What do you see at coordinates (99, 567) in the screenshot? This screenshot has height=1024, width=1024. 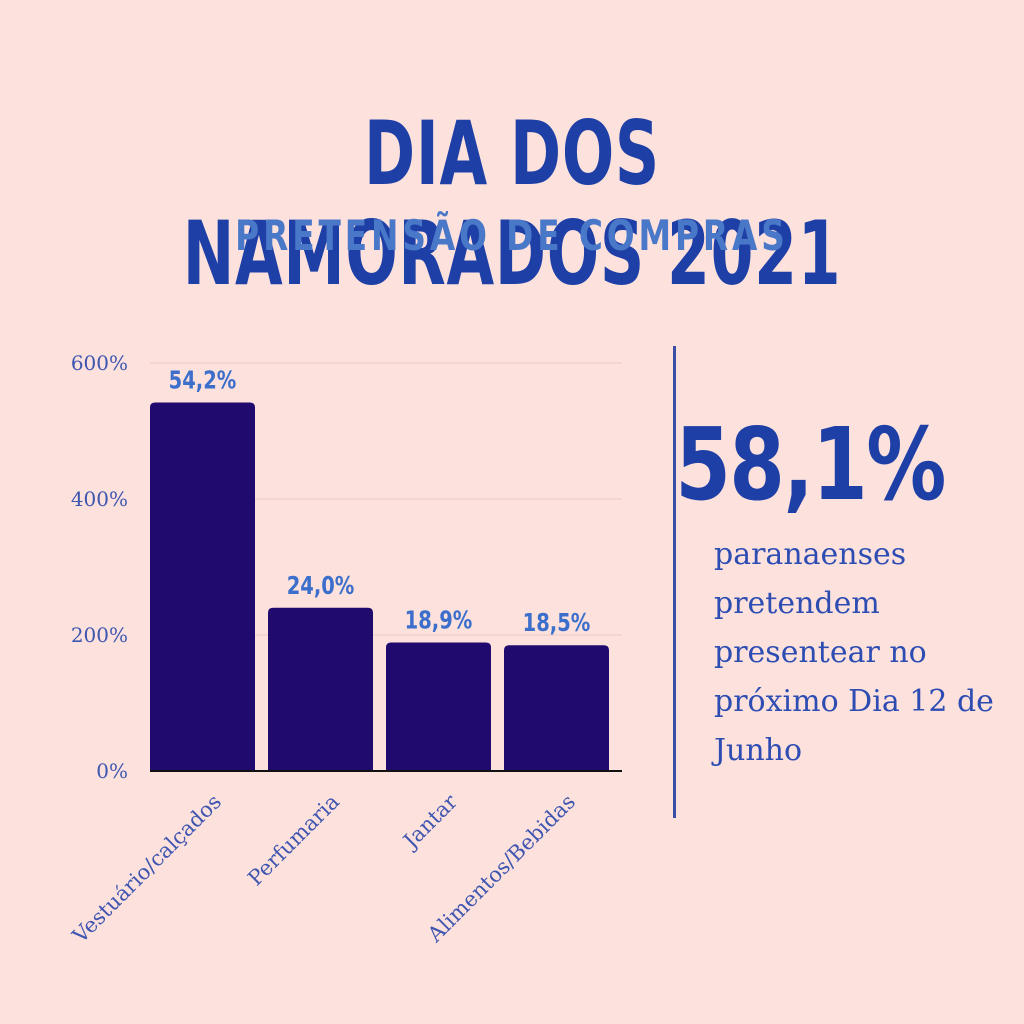 I see `y-axis-ticks: 0% 200% 400% 600%` at bounding box center [99, 567].